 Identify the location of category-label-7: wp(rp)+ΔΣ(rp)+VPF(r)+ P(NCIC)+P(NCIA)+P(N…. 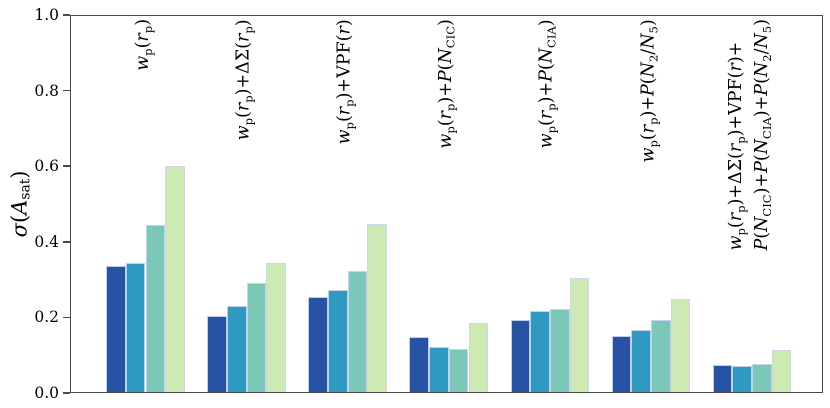
(752, 135).